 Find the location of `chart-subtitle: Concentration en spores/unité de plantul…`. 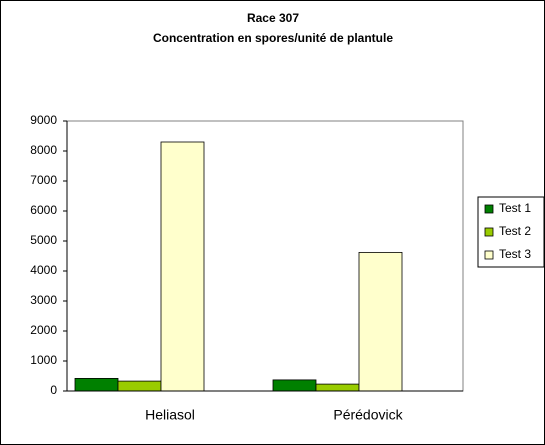

chart-subtitle: Concentration en spores/unité de plantul… is located at coordinates (273, 38).